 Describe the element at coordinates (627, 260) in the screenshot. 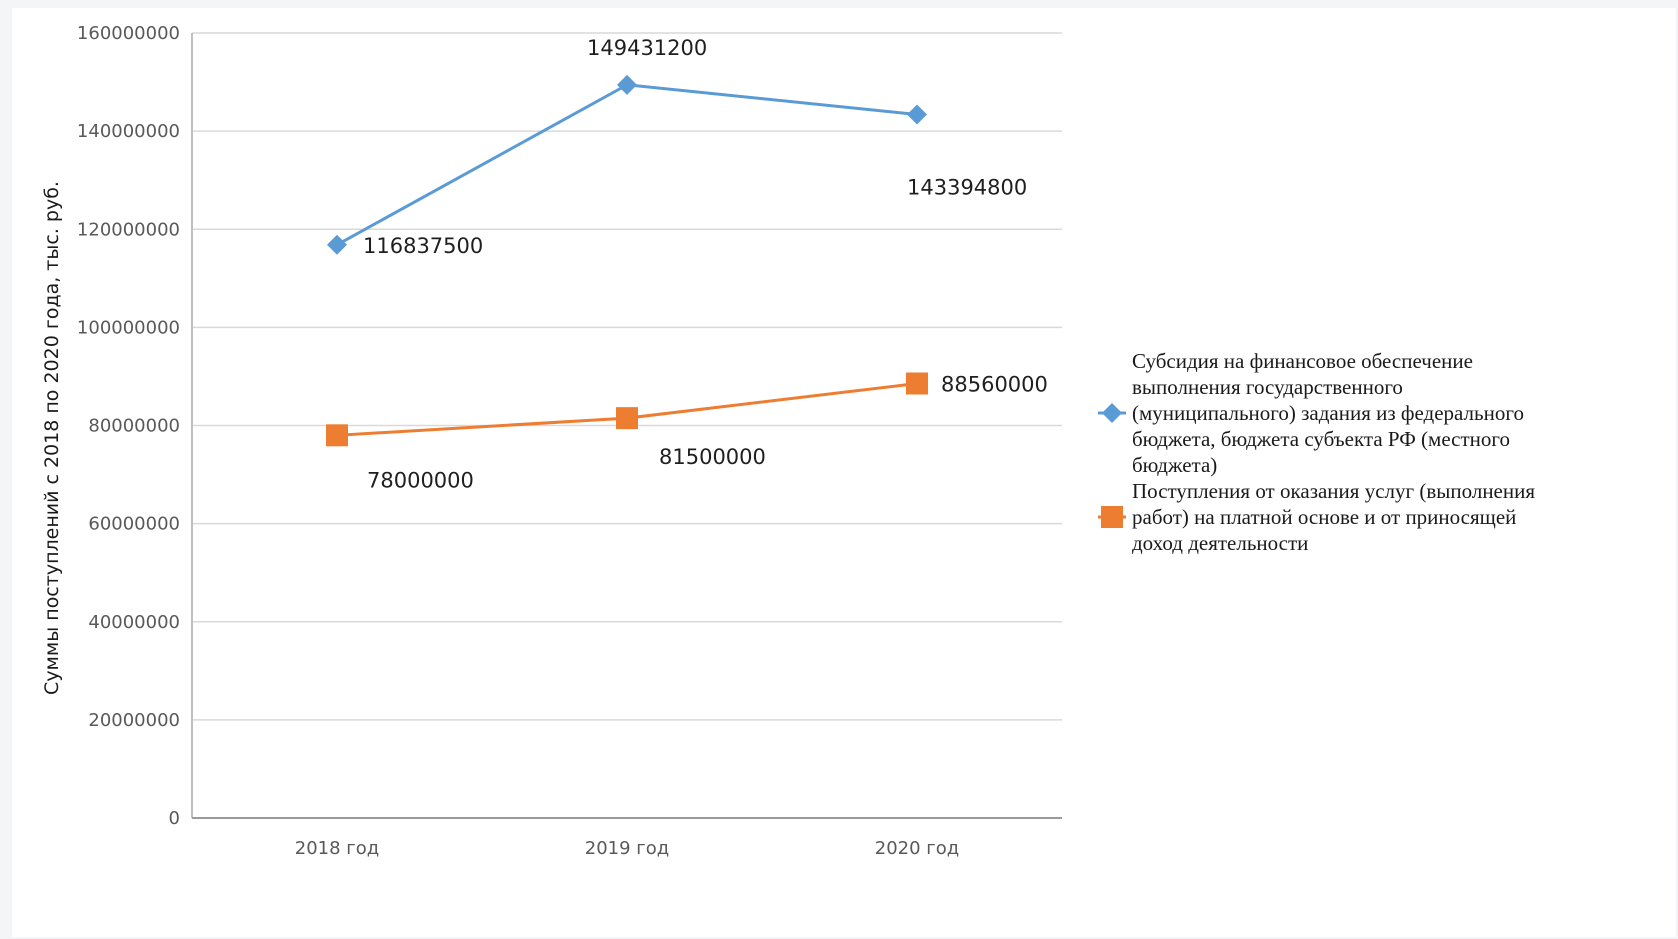

I see `series-lines` at that location.